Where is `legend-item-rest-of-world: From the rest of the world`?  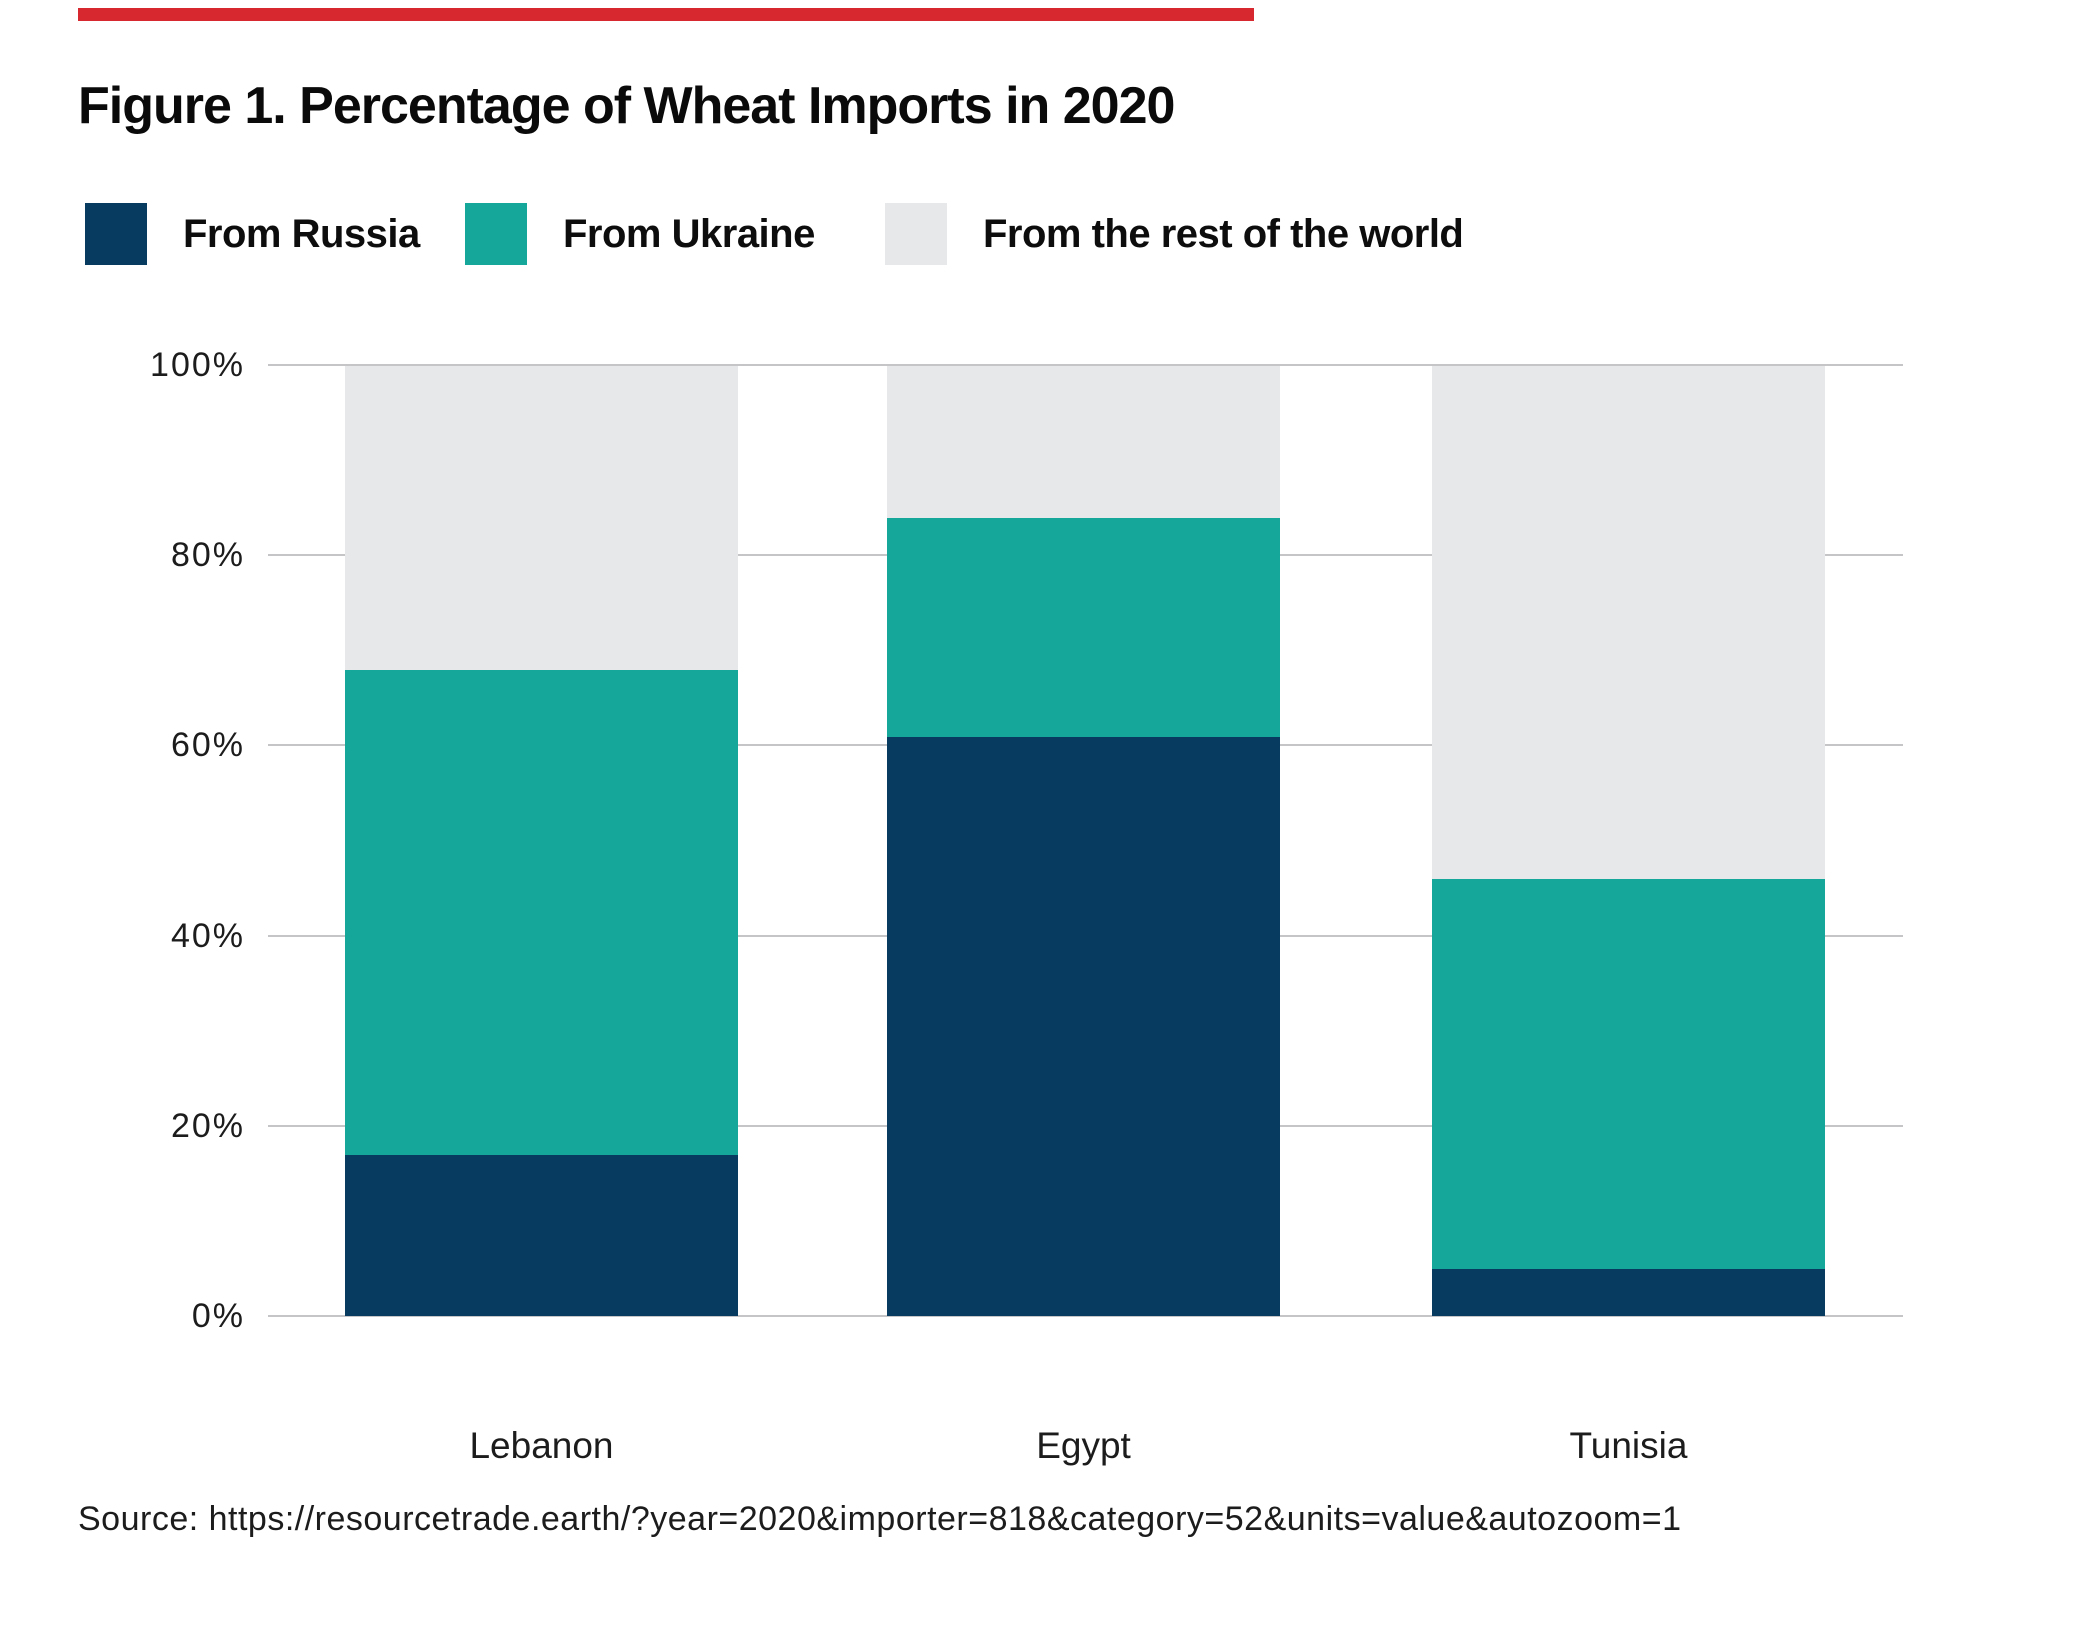
legend-item-rest-of-world: From the rest of the world is located at coordinates (1174, 234).